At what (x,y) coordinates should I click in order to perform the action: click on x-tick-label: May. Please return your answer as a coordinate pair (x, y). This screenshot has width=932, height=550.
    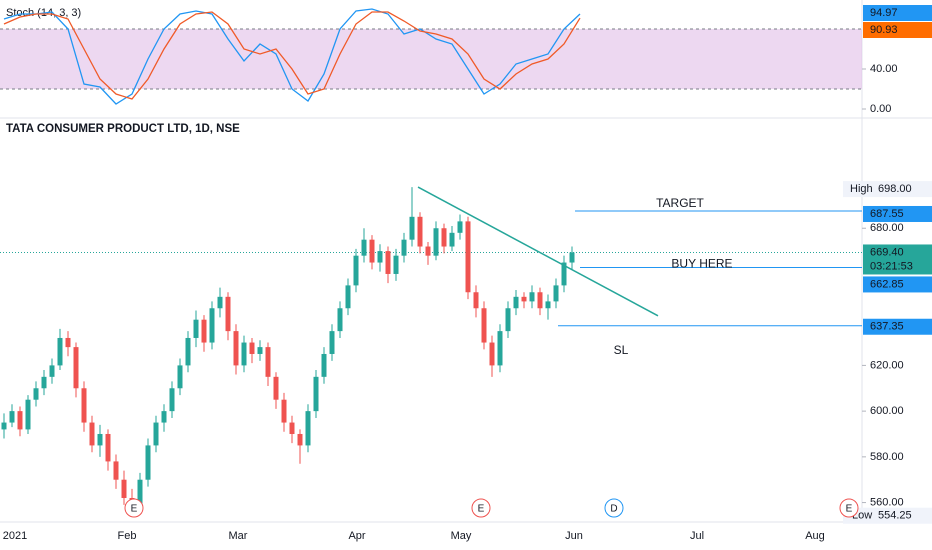
    Looking at the image, I should click on (461, 536).